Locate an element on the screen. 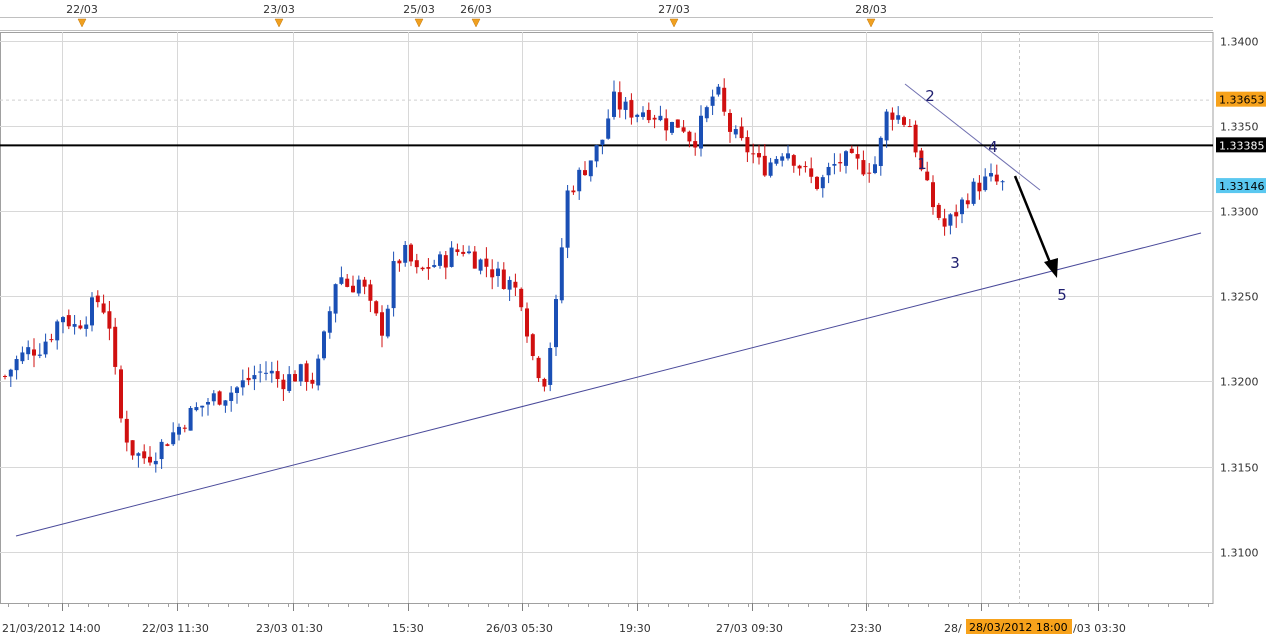 The image size is (1274, 643). x-tick-label: /03 03:30 is located at coordinates (1099, 628).